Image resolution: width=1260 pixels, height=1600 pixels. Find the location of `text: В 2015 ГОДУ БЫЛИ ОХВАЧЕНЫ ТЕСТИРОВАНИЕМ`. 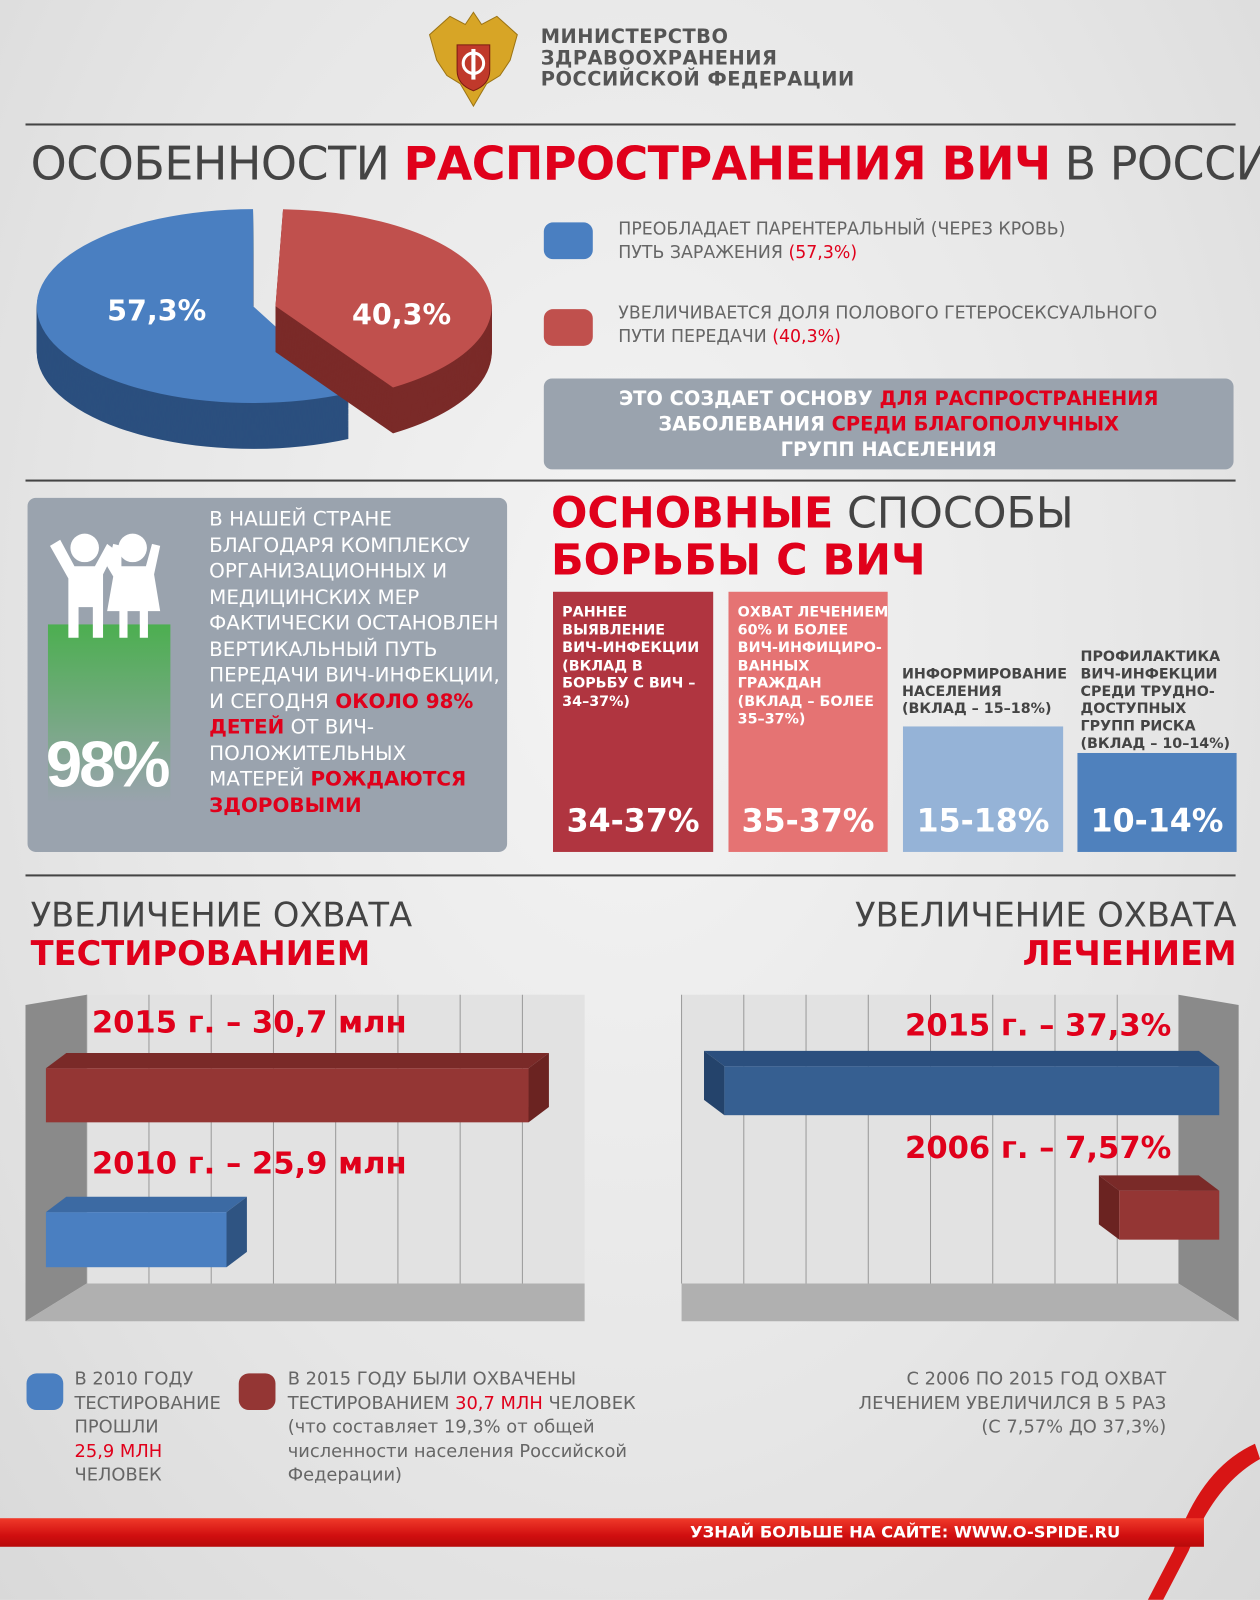

text: В 2015 ГОДУ БЫЛИ ОХВАЧЕНЫ ТЕСТИРОВАНИЕМ is located at coordinates (432, 1391).